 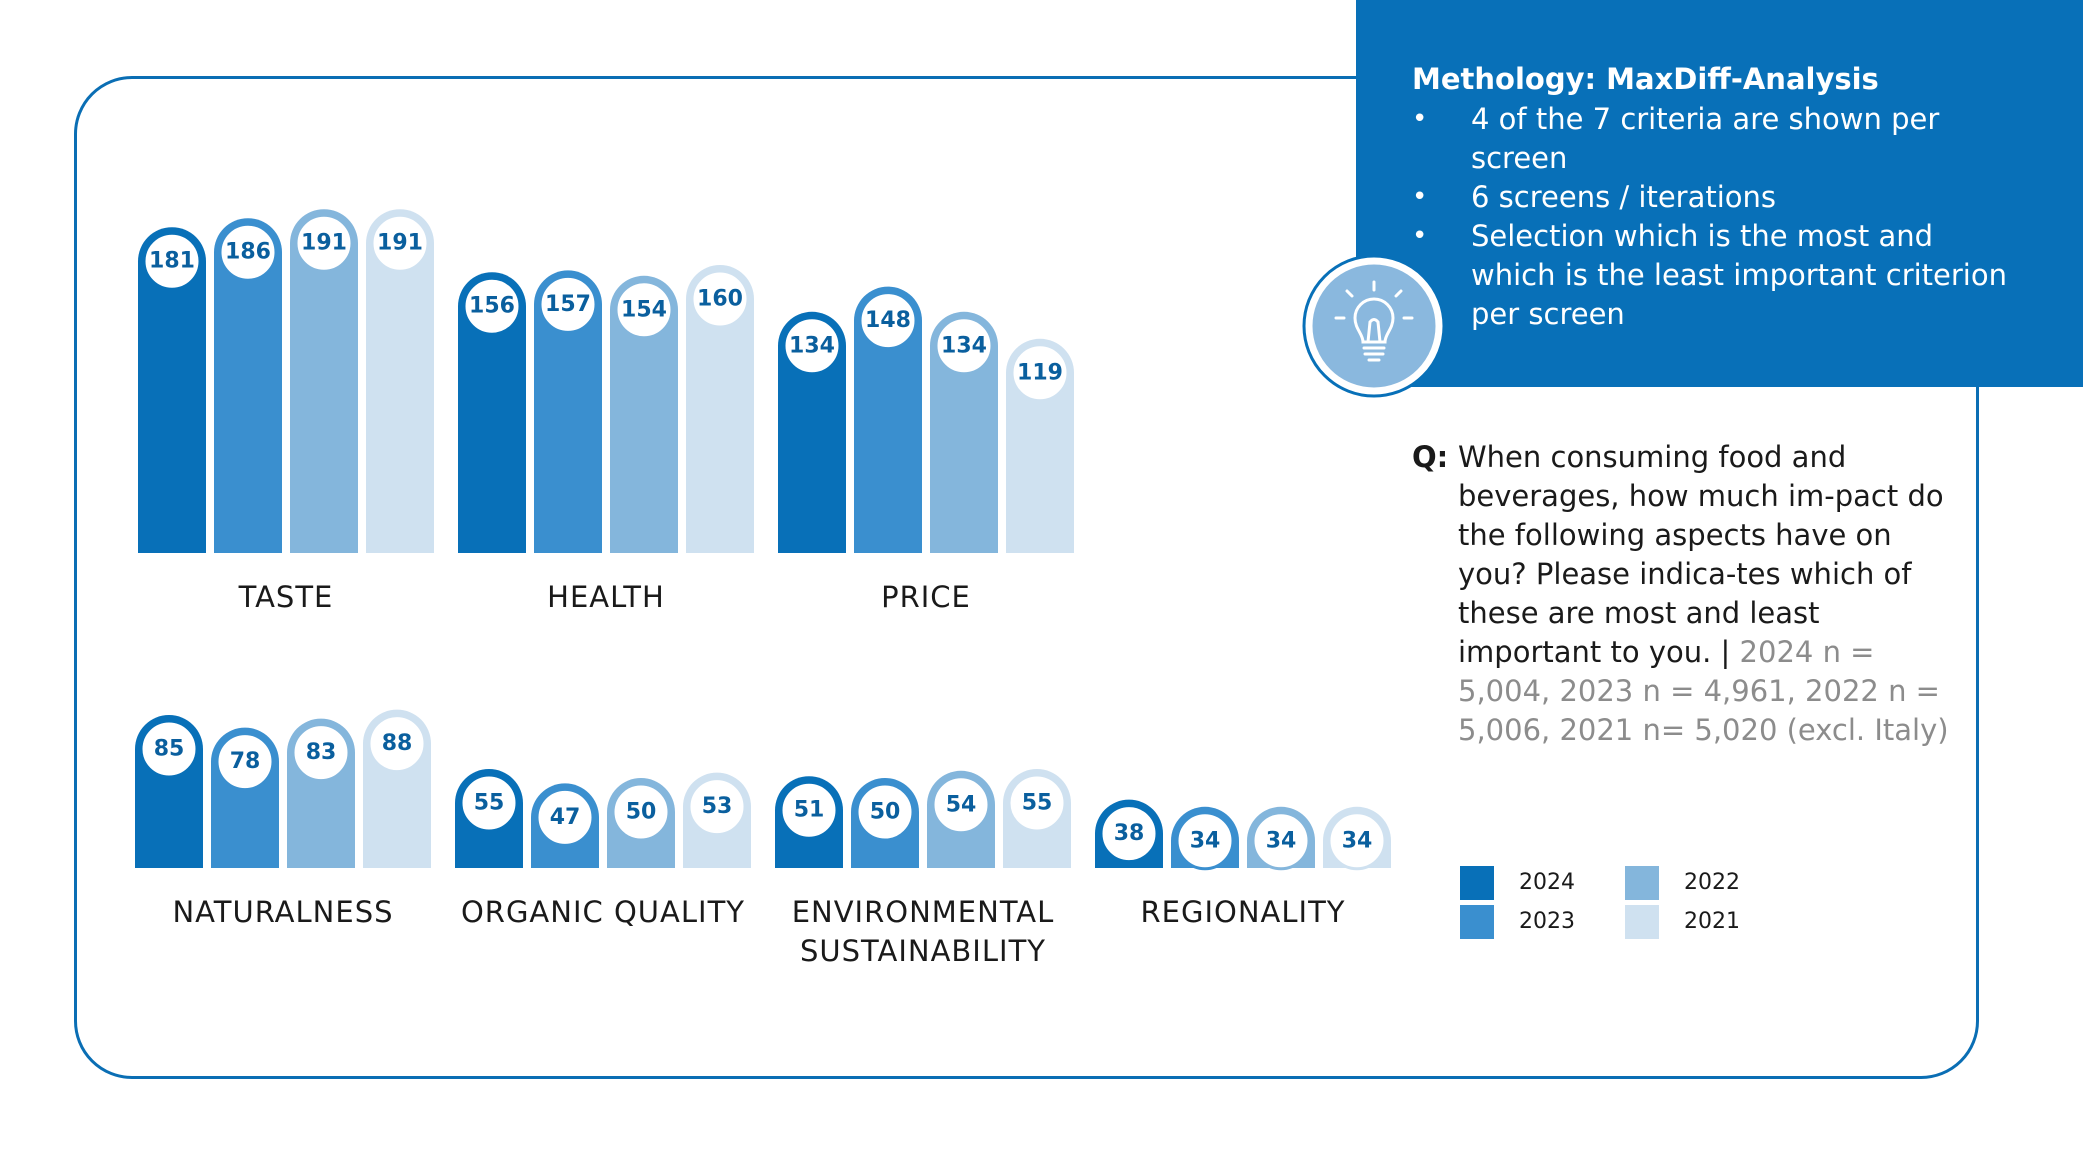 I want to click on data-label: 47, so click(x=565, y=817).